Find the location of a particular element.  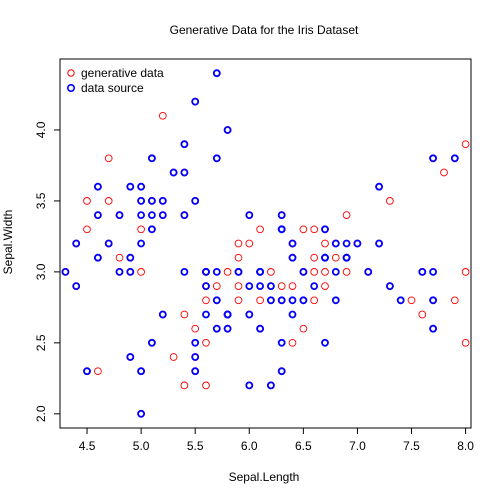

x-tick-label: 5.5 is located at coordinates (195, 446).